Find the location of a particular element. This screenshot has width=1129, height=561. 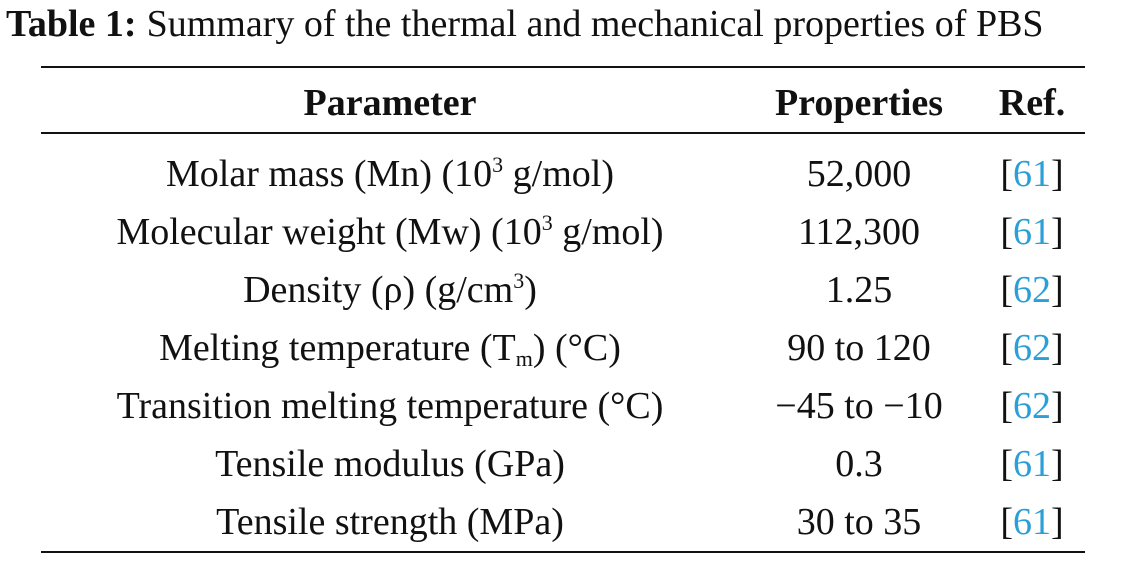

row-properties: 30 to 35 is located at coordinates (859, 522).